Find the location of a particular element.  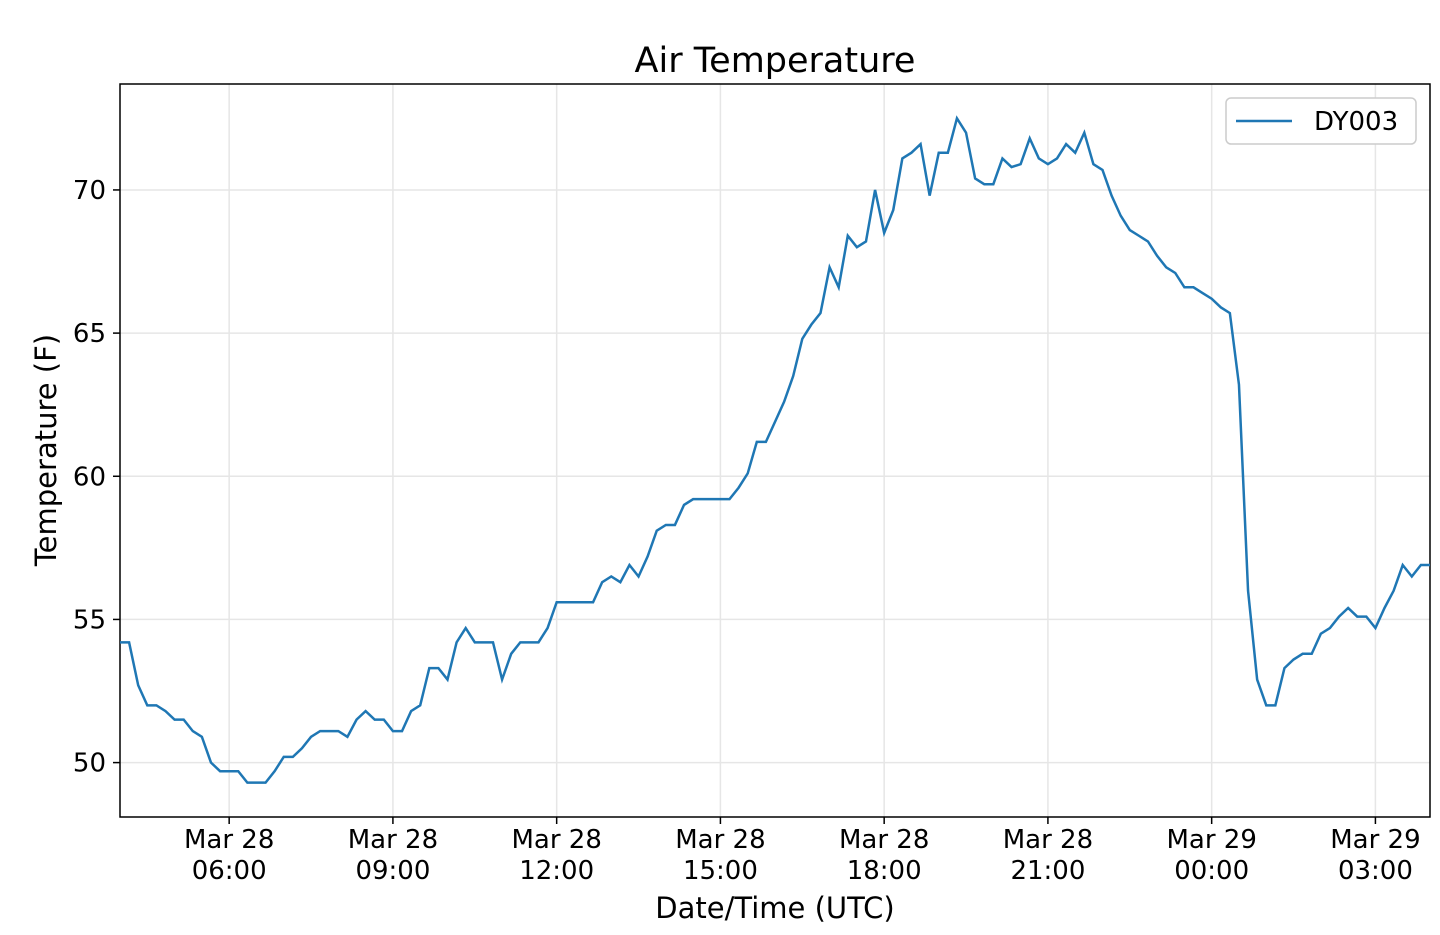

x-axis-label: Date/Time (UTC) is located at coordinates (774, 908).